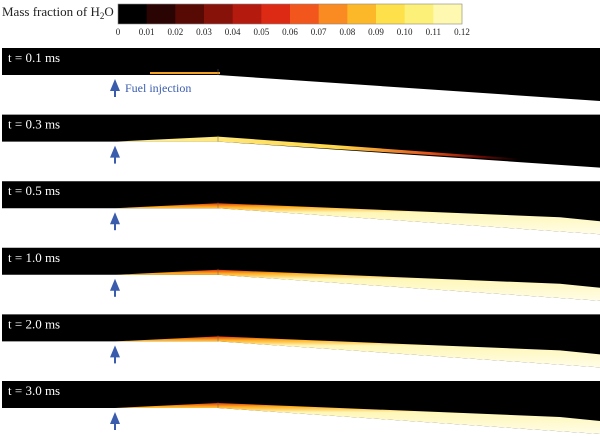 This screenshot has width=600, height=436. Describe the element at coordinates (147, 32) in the screenshot. I see `colorbar-tick-label: 0.01` at that location.